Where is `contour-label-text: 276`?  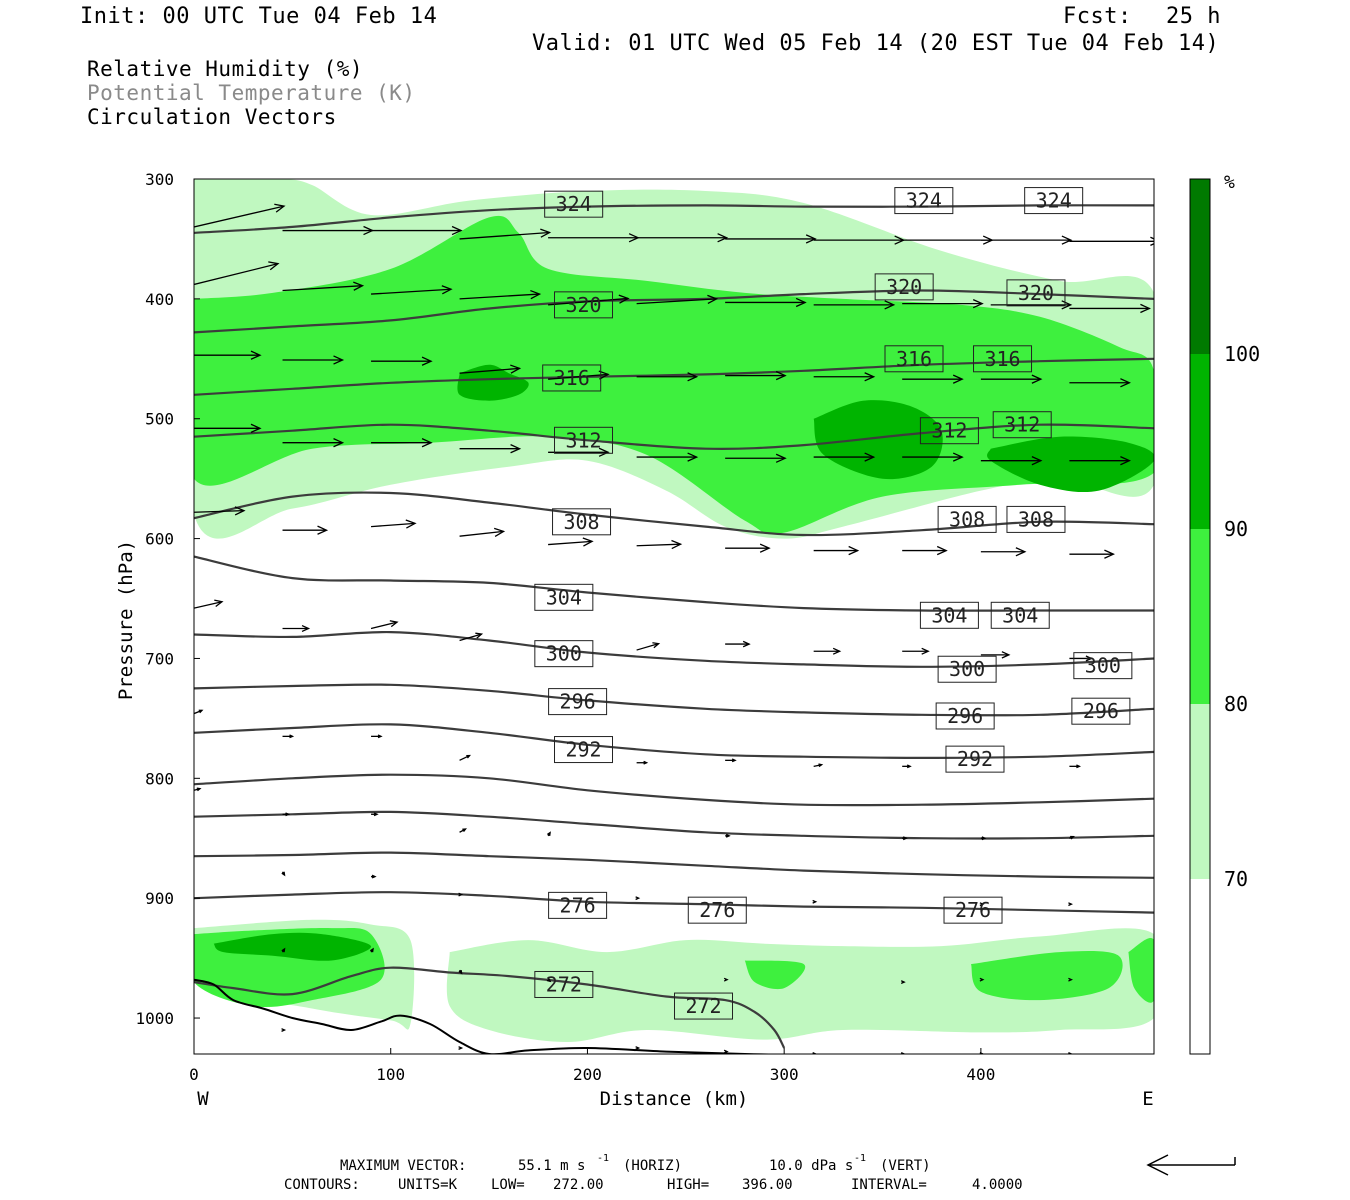
contour-label-text: 276 is located at coordinates (717, 910).